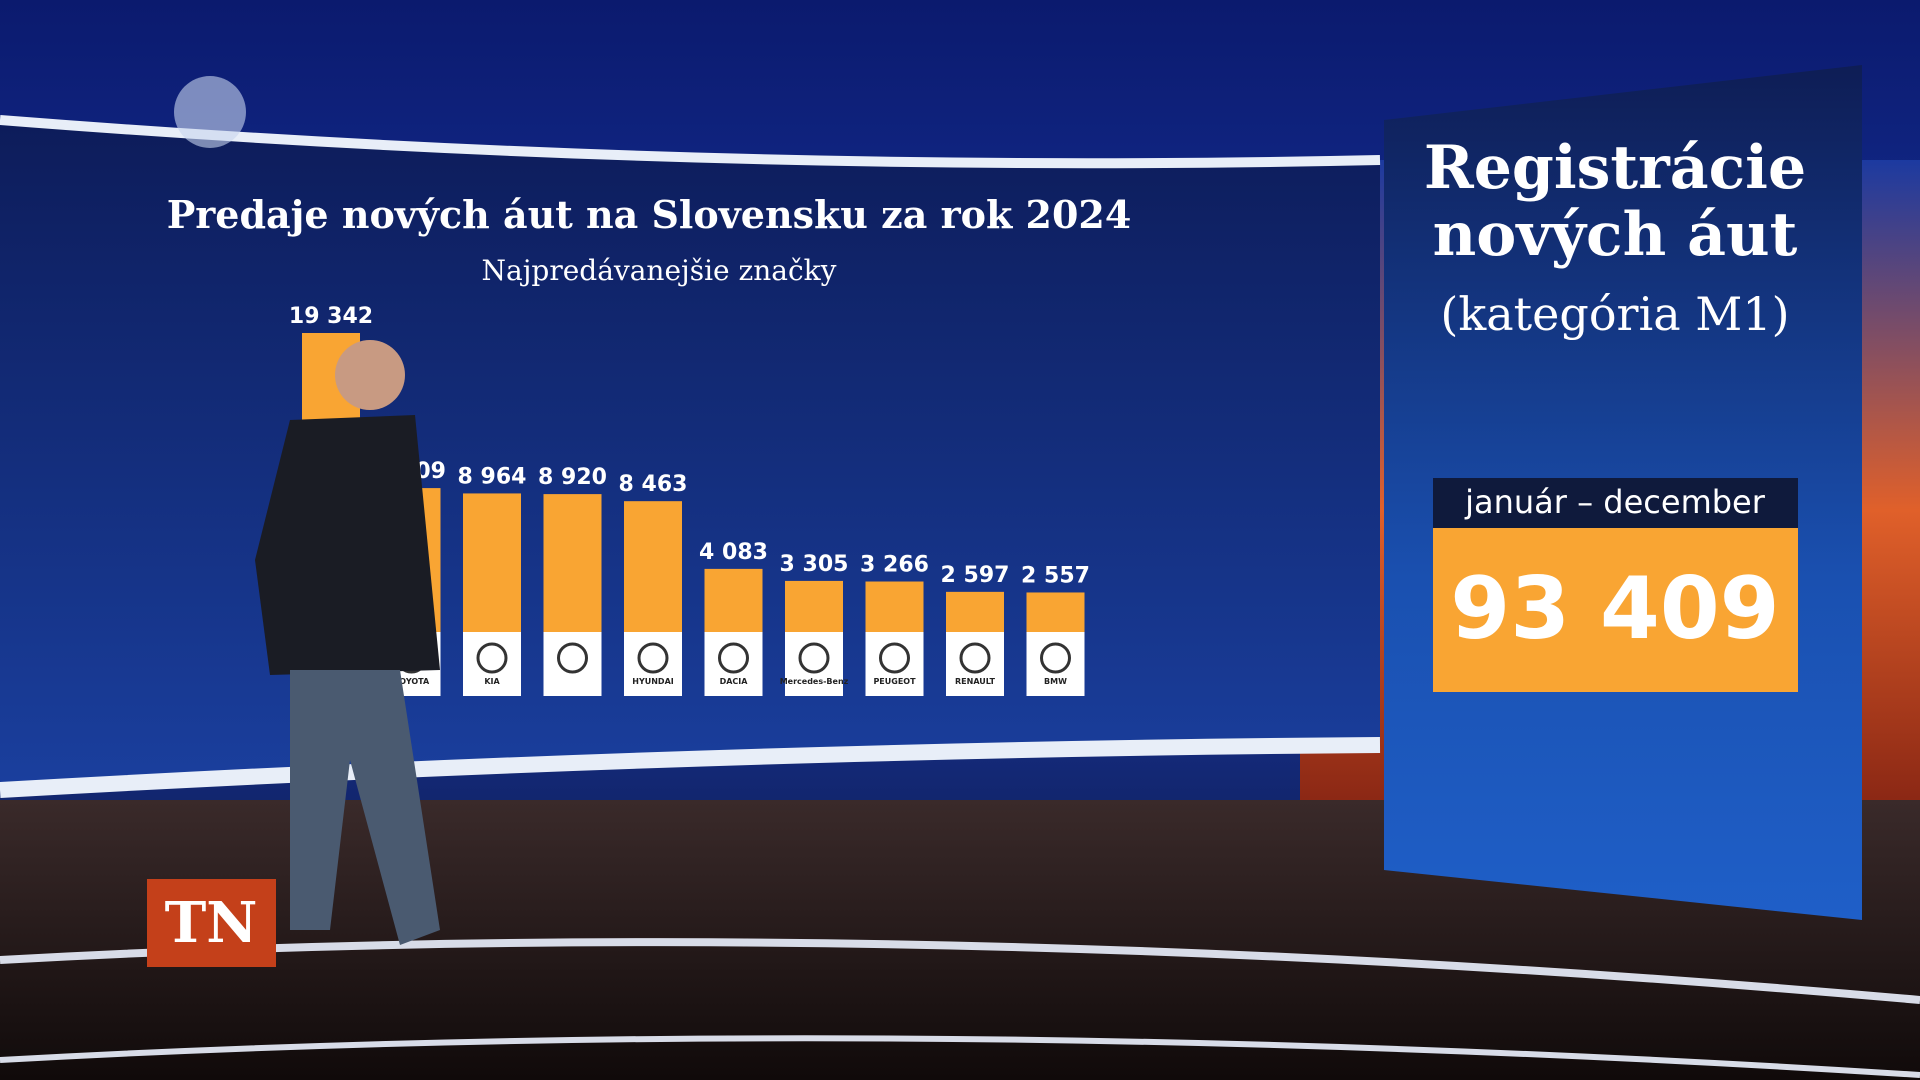 The height and width of the screenshot is (1080, 1920). I want to click on value-label: 8 920, so click(572, 477).